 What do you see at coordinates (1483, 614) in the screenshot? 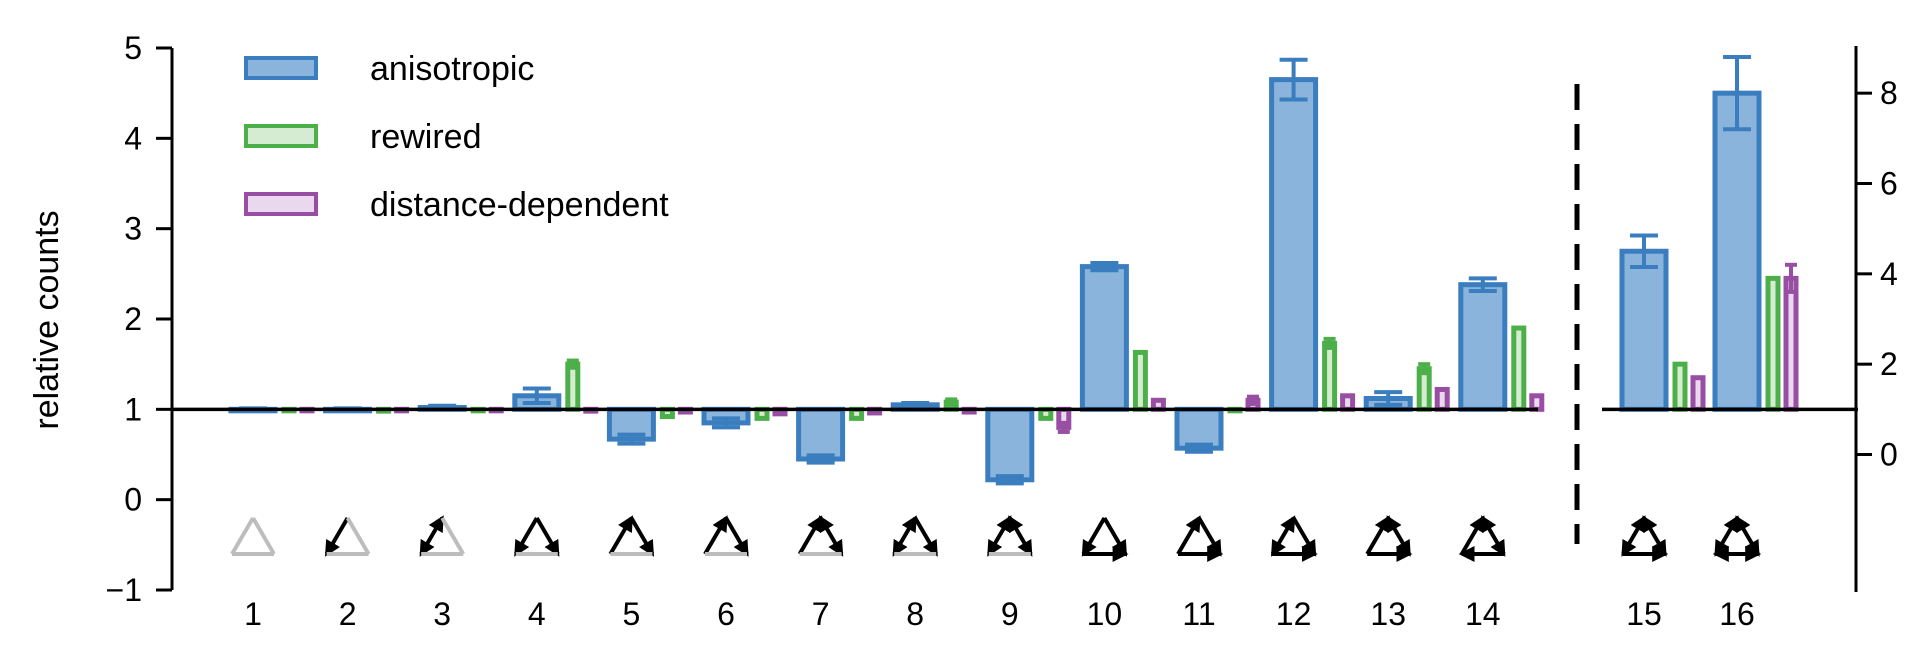
I see `x-tick-label-14: 14` at bounding box center [1483, 614].